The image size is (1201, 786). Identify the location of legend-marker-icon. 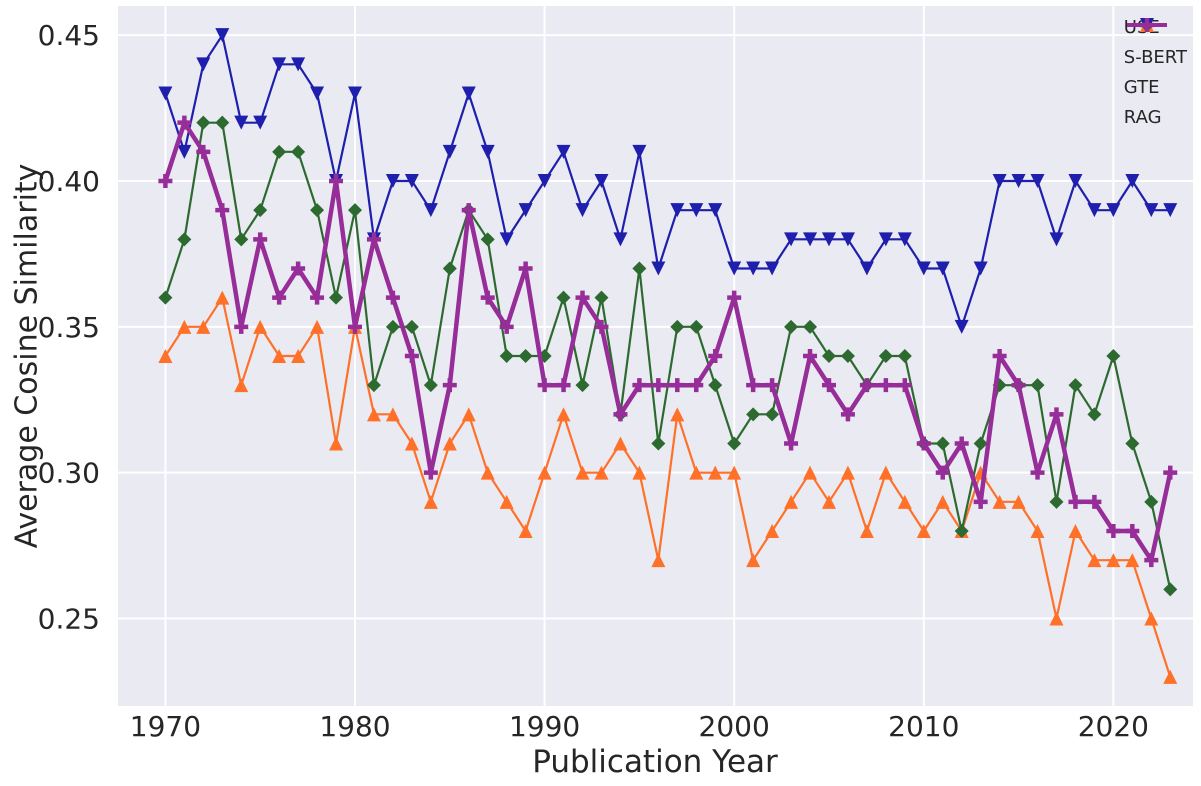
(1146, 25).